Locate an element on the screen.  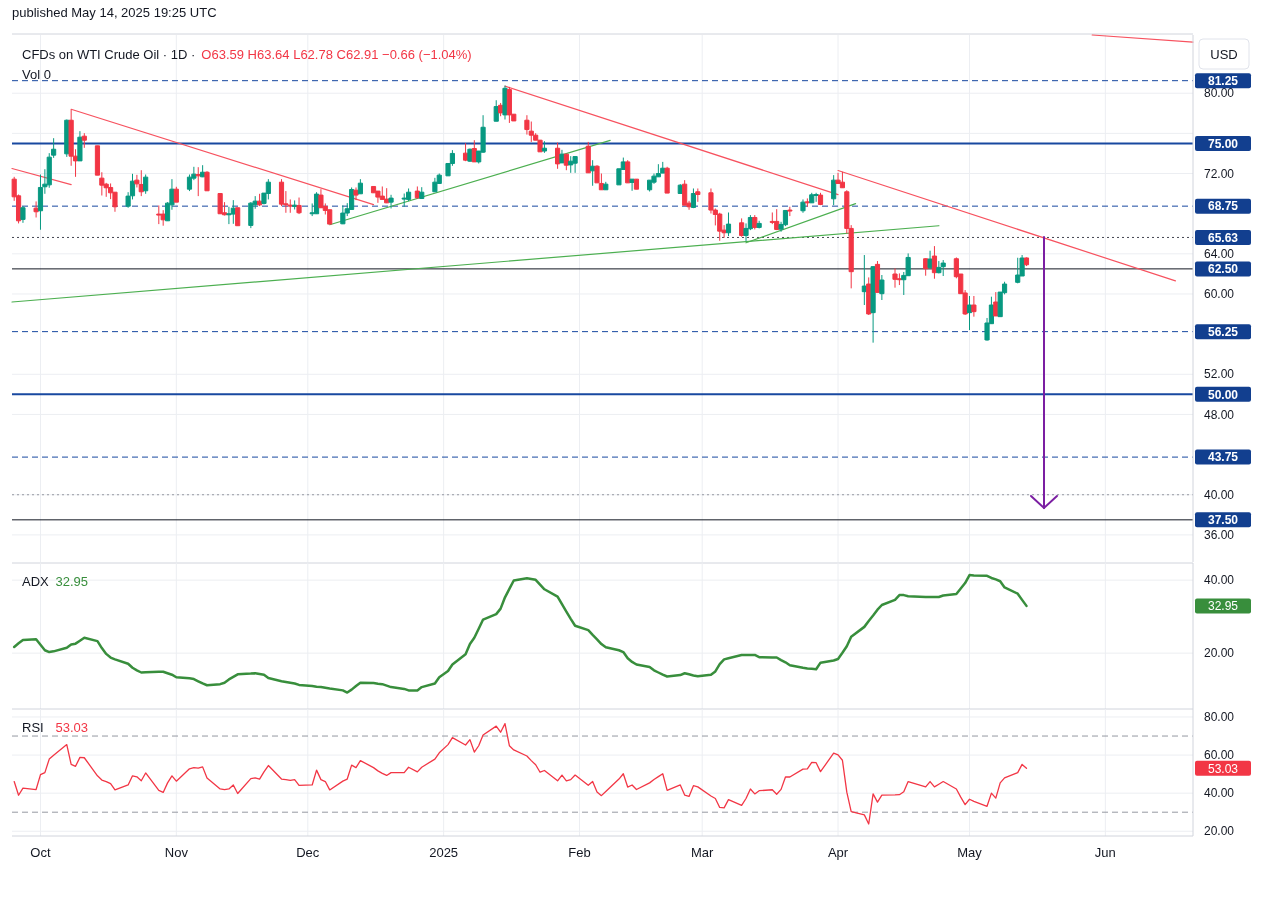
text: published May 14, 2025 19:25 UTC is located at coordinates (114, 12).